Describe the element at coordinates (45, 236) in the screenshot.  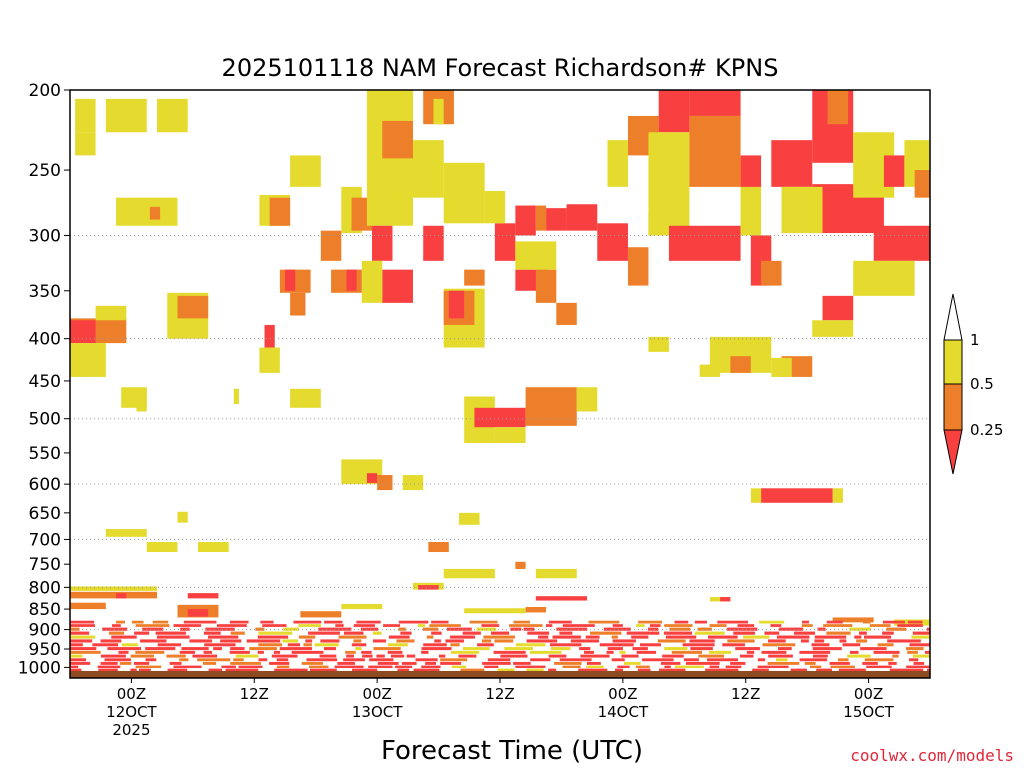
I see `y-tick-label: 300` at that location.